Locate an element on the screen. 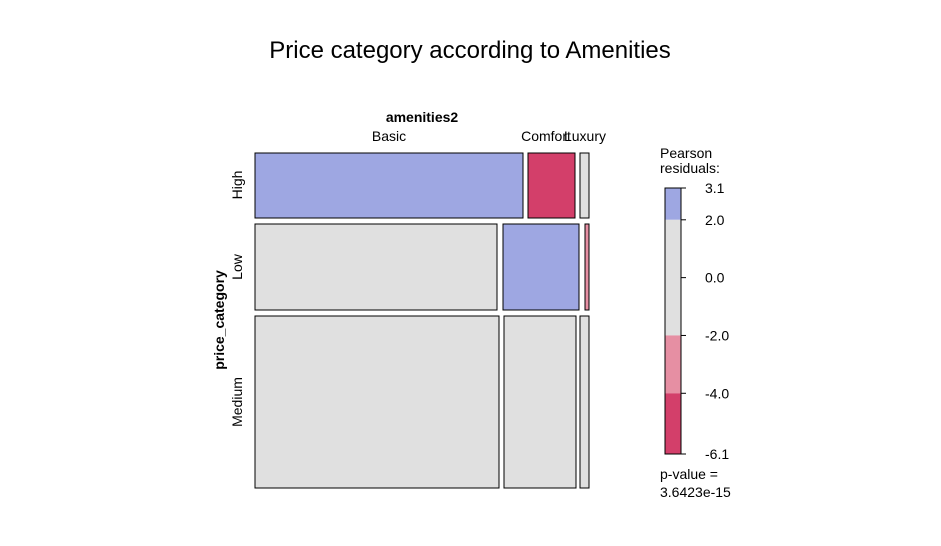 The width and height of the screenshot is (941, 546). tile-luxury-low is located at coordinates (587, 267).